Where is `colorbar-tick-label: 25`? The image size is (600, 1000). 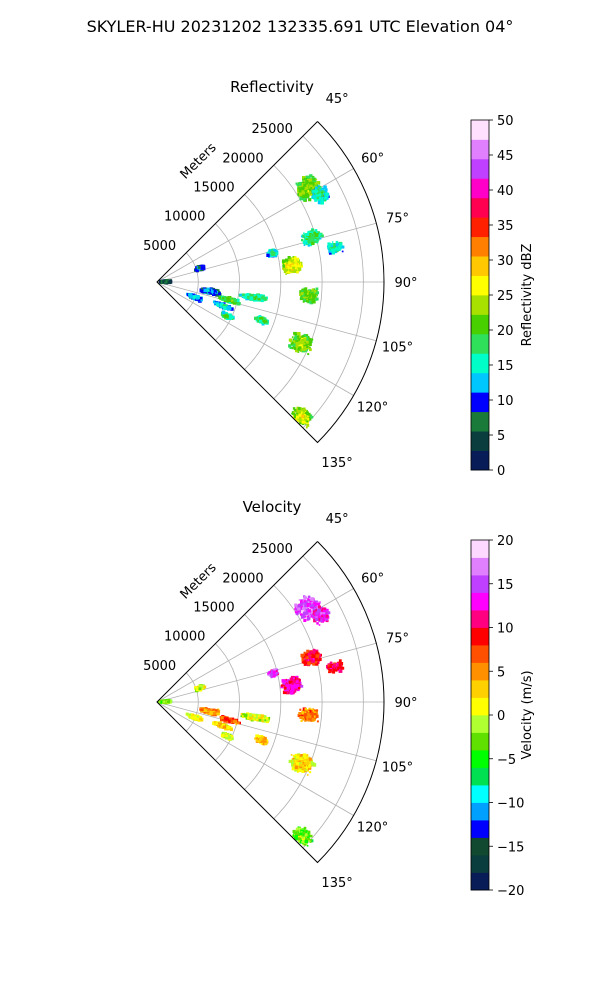
colorbar-tick-label: 25 is located at coordinates (505, 296).